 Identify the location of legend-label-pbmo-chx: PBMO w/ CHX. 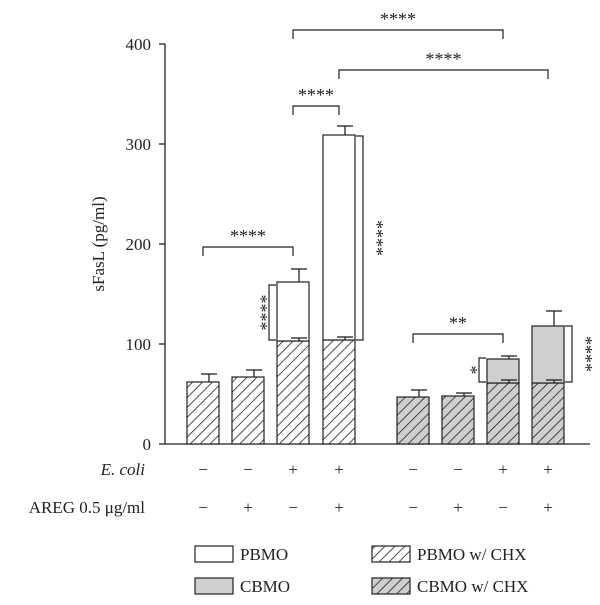
(472, 554).